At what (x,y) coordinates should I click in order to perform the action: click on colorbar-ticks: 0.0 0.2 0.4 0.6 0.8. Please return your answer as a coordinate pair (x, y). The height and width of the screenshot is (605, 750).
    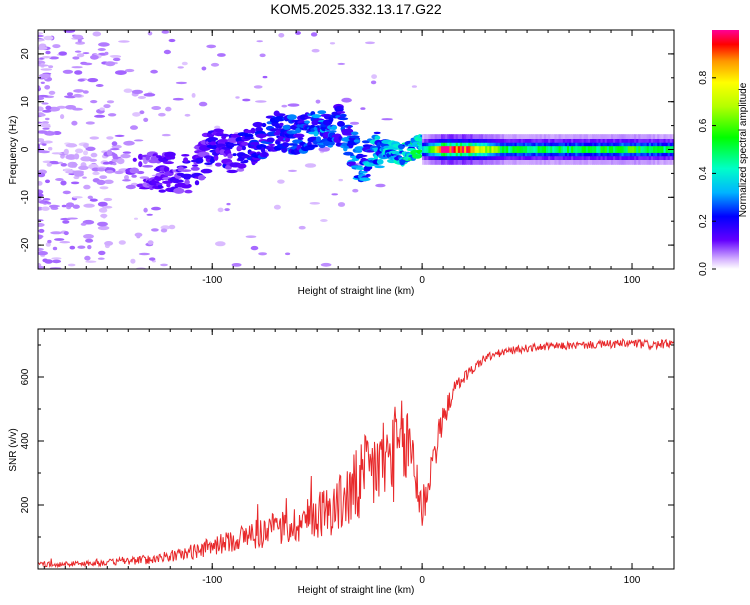
    Looking at the image, I should click on (707, 173).